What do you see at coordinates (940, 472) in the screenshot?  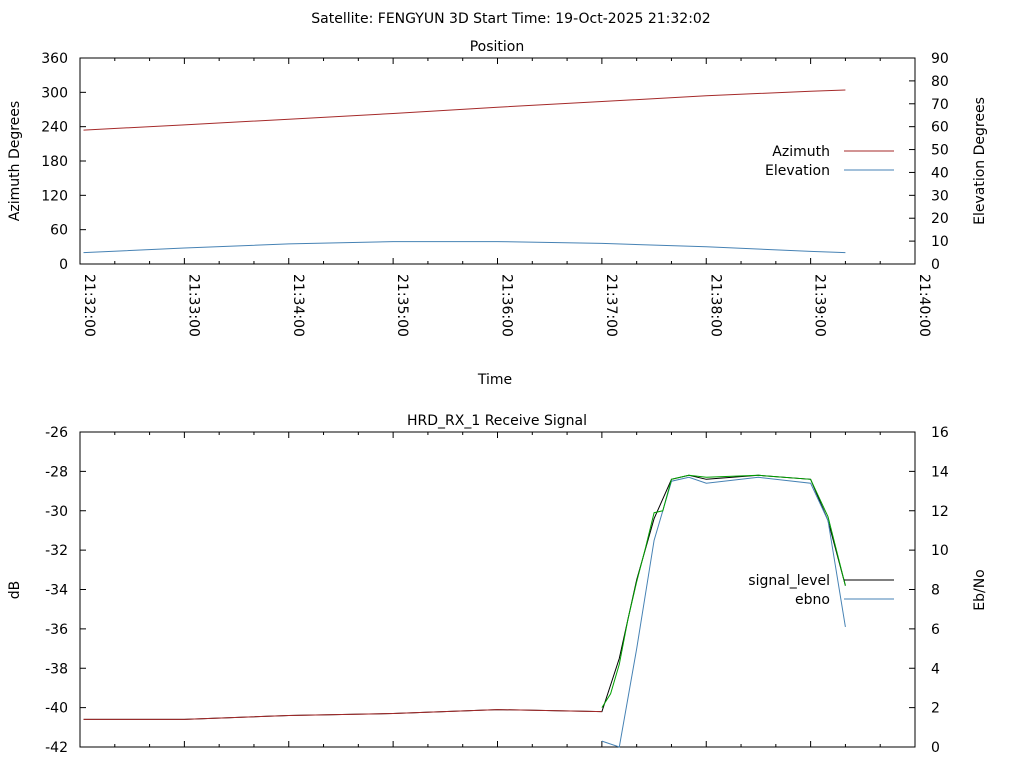 I see `y2-tick-label: 14` at bounding box center [940, 472].